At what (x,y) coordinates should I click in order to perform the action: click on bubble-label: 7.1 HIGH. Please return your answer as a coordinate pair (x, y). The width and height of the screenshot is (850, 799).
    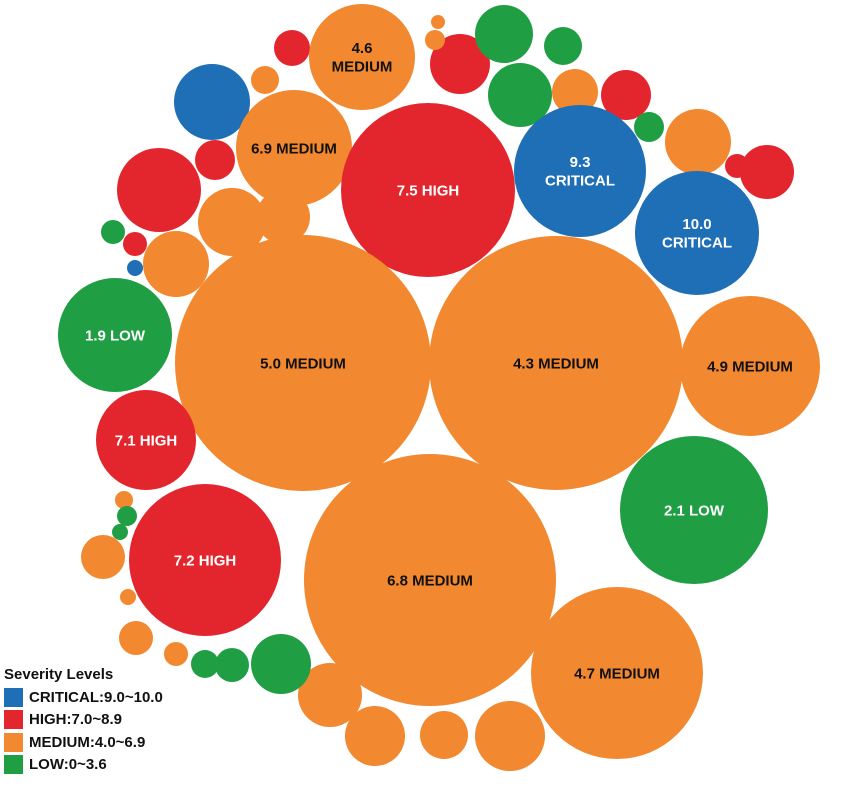
    Looking at the image, I should click on (146, 440).